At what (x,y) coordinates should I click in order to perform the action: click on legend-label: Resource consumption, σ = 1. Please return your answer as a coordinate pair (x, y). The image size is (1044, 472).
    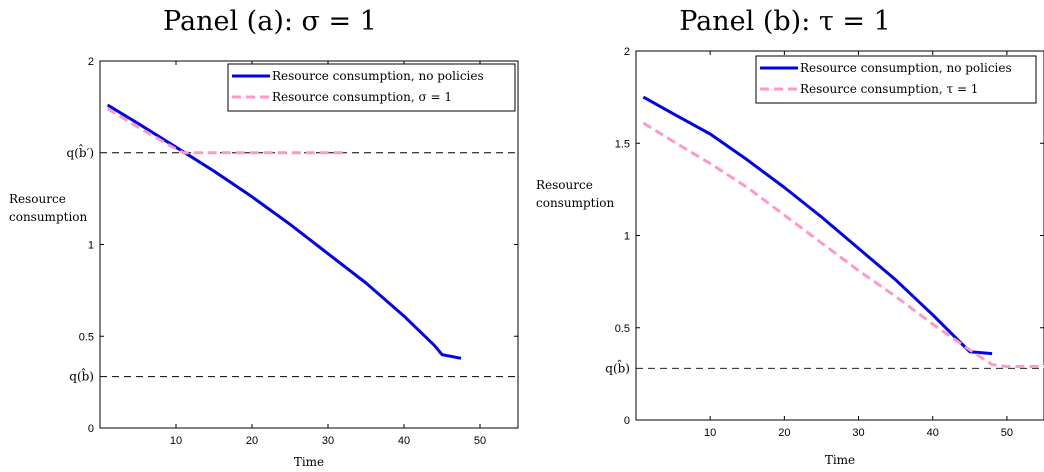
    Looking at the image, I should click on (362, 97).